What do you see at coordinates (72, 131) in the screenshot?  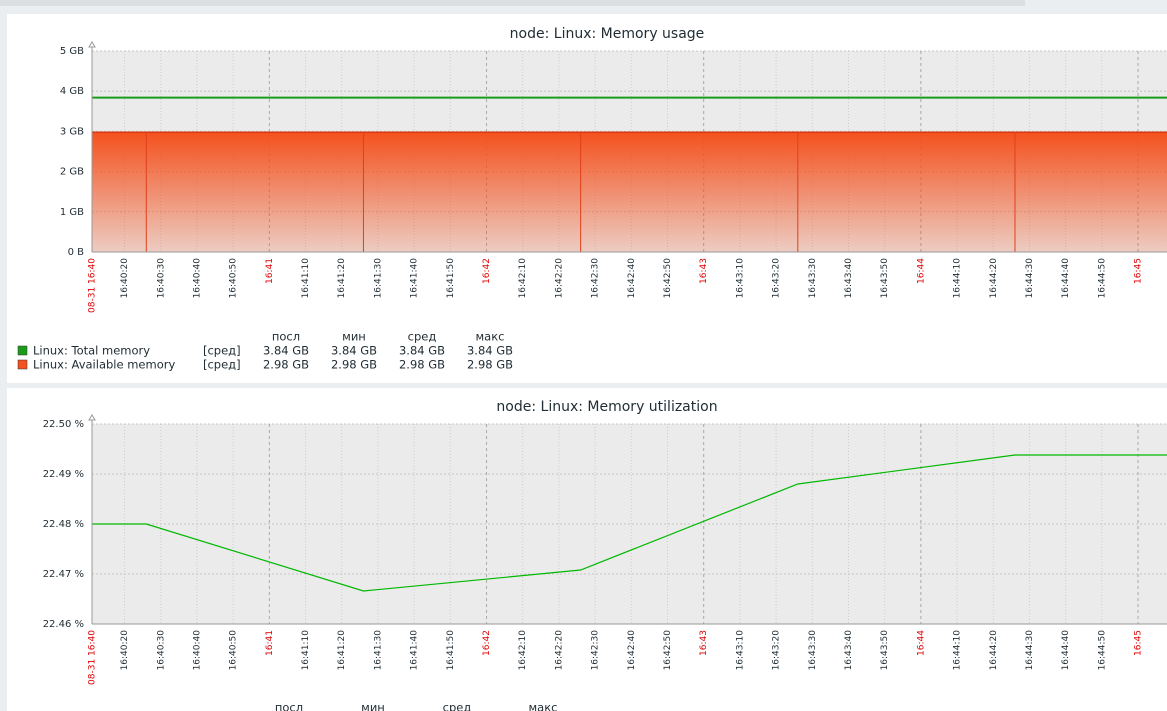 I see `y-tick-label: 3 GB` at bounding box center [72, 131].